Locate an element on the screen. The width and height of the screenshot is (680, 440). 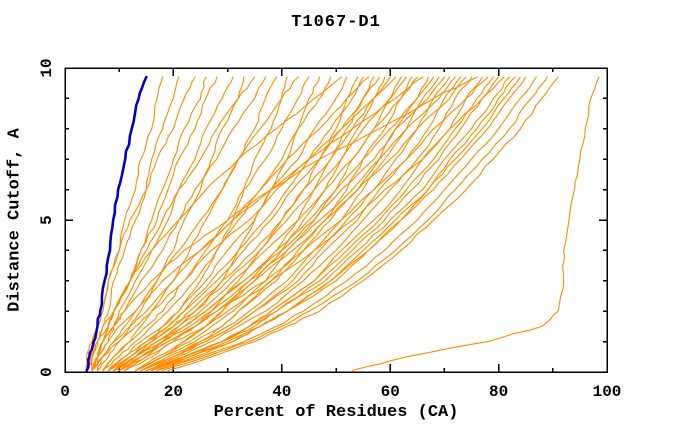
y-tick-label: 5 is located at coordinates (47, 220).